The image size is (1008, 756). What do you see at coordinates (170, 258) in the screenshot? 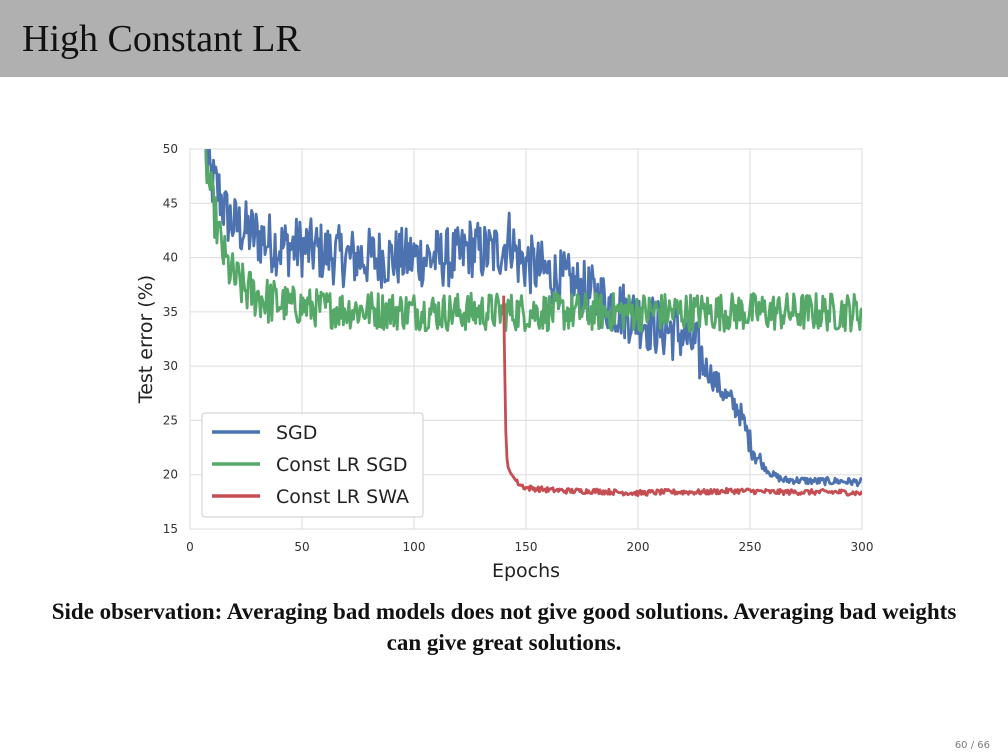
I see `y-tick-label: 40` at bounding box center [170, 258].